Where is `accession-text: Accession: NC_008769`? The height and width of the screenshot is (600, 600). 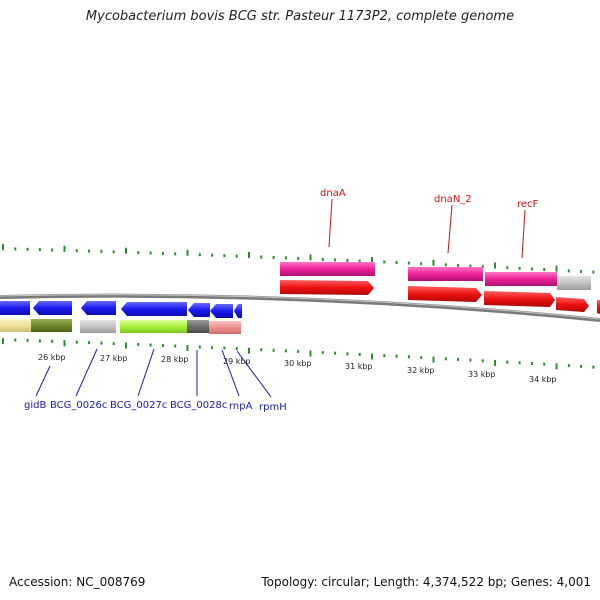
accession-text: Accession: NC_008769 is located at coordinates (77, 582).